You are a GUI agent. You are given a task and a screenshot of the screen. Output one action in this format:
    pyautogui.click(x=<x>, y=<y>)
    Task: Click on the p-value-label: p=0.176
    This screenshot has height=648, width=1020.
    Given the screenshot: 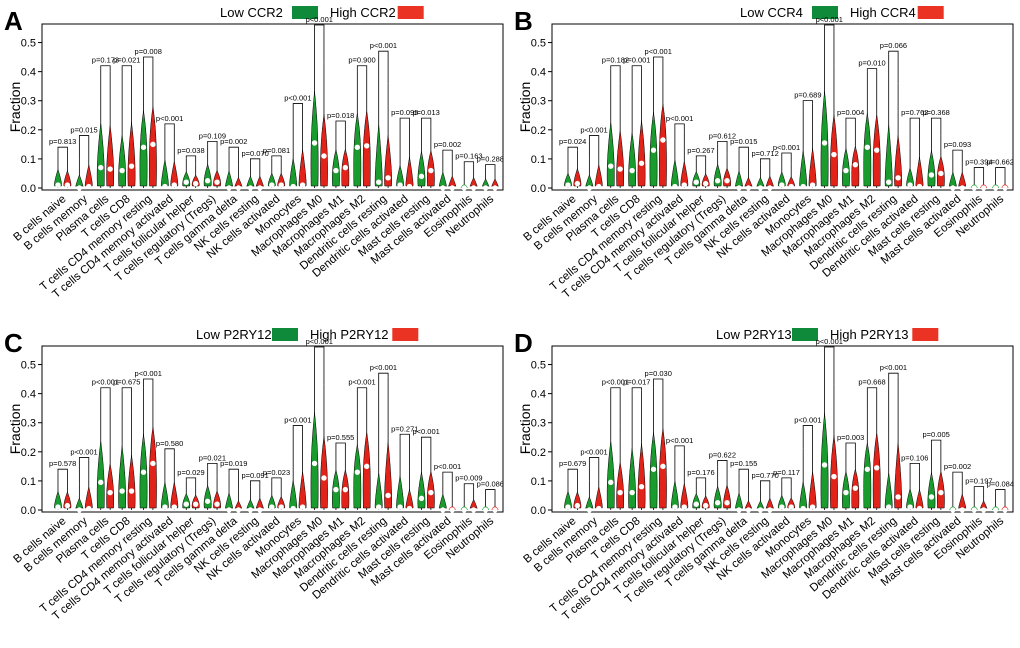 What is the action you would take?
    pyautogui.click(x=700, y=472)
    